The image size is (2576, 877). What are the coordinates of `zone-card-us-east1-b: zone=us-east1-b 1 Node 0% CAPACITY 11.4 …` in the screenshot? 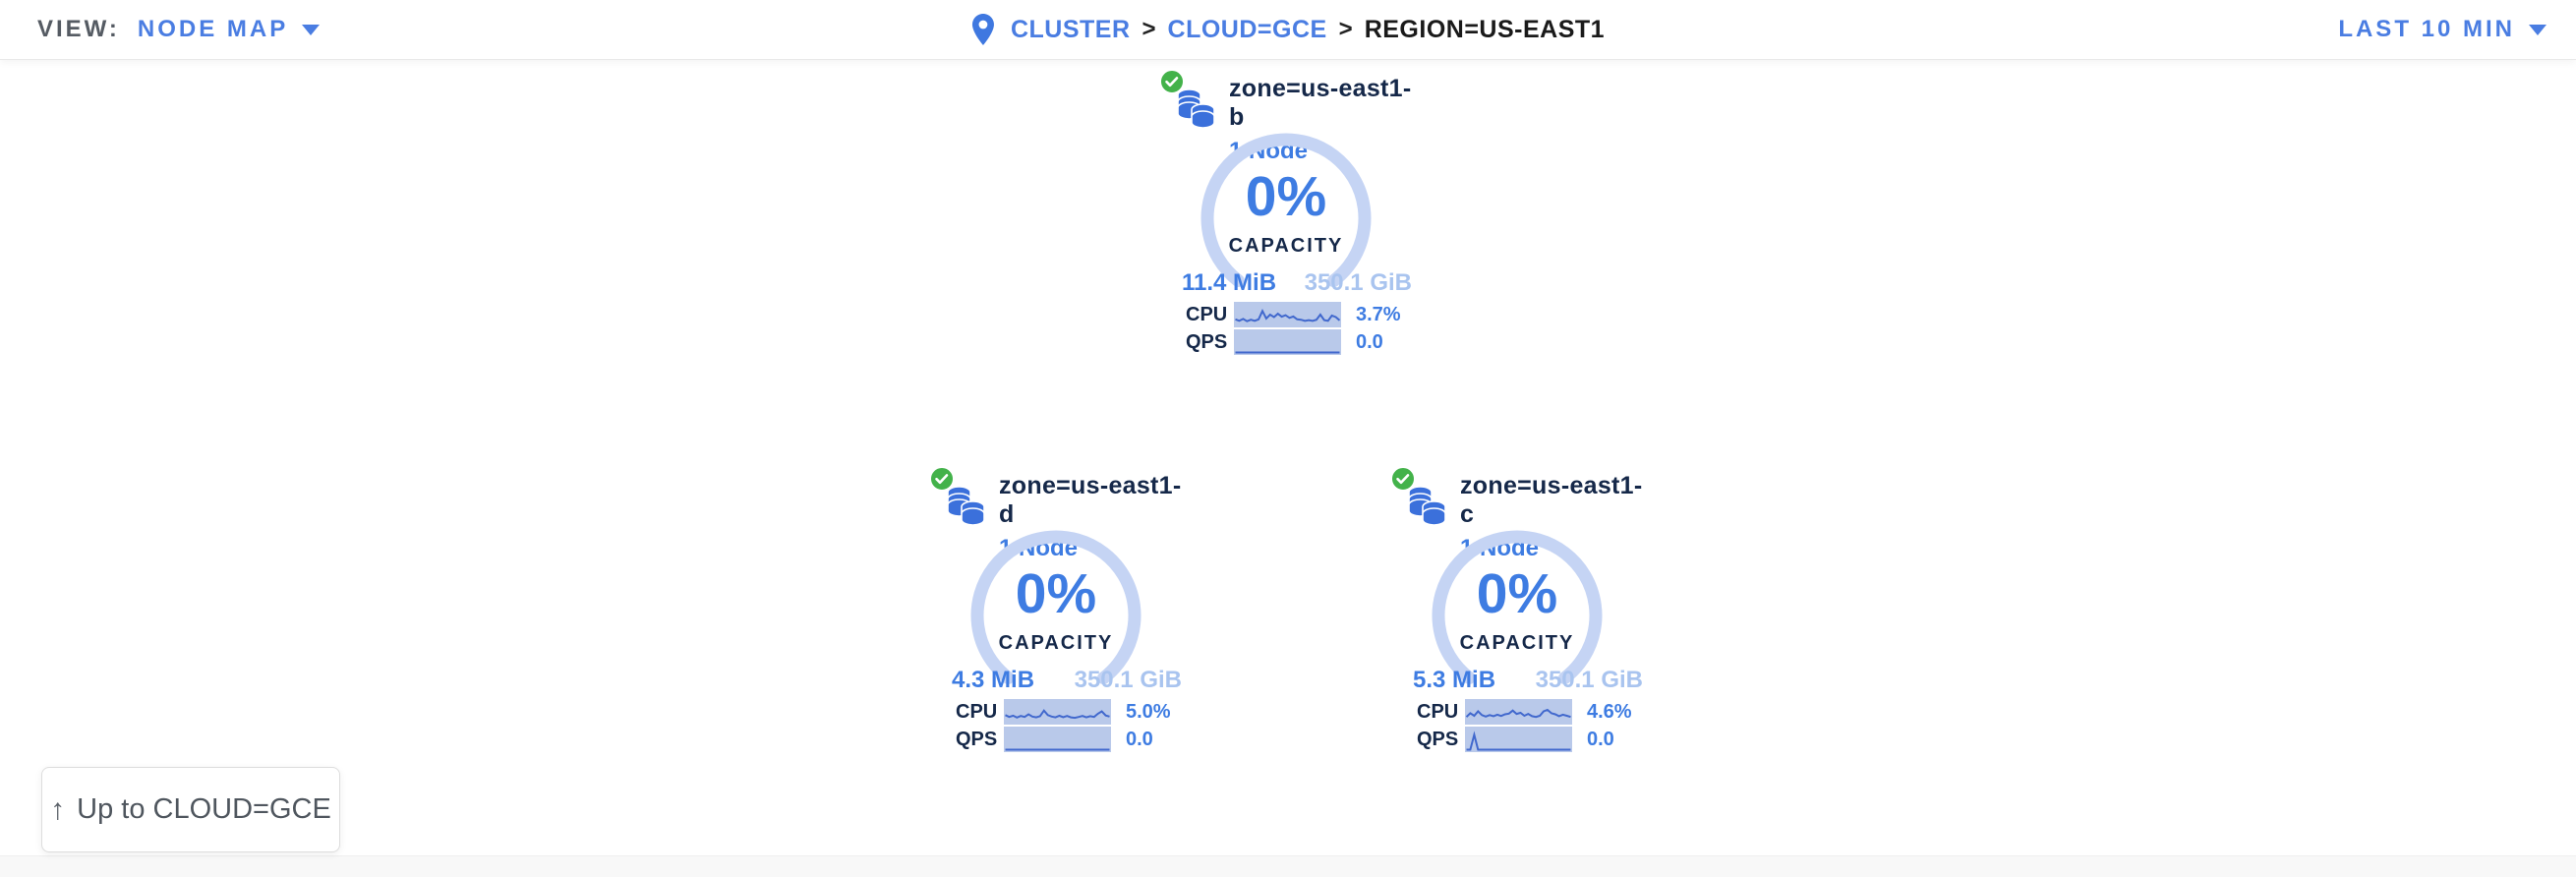 It's located at (1286, 216).